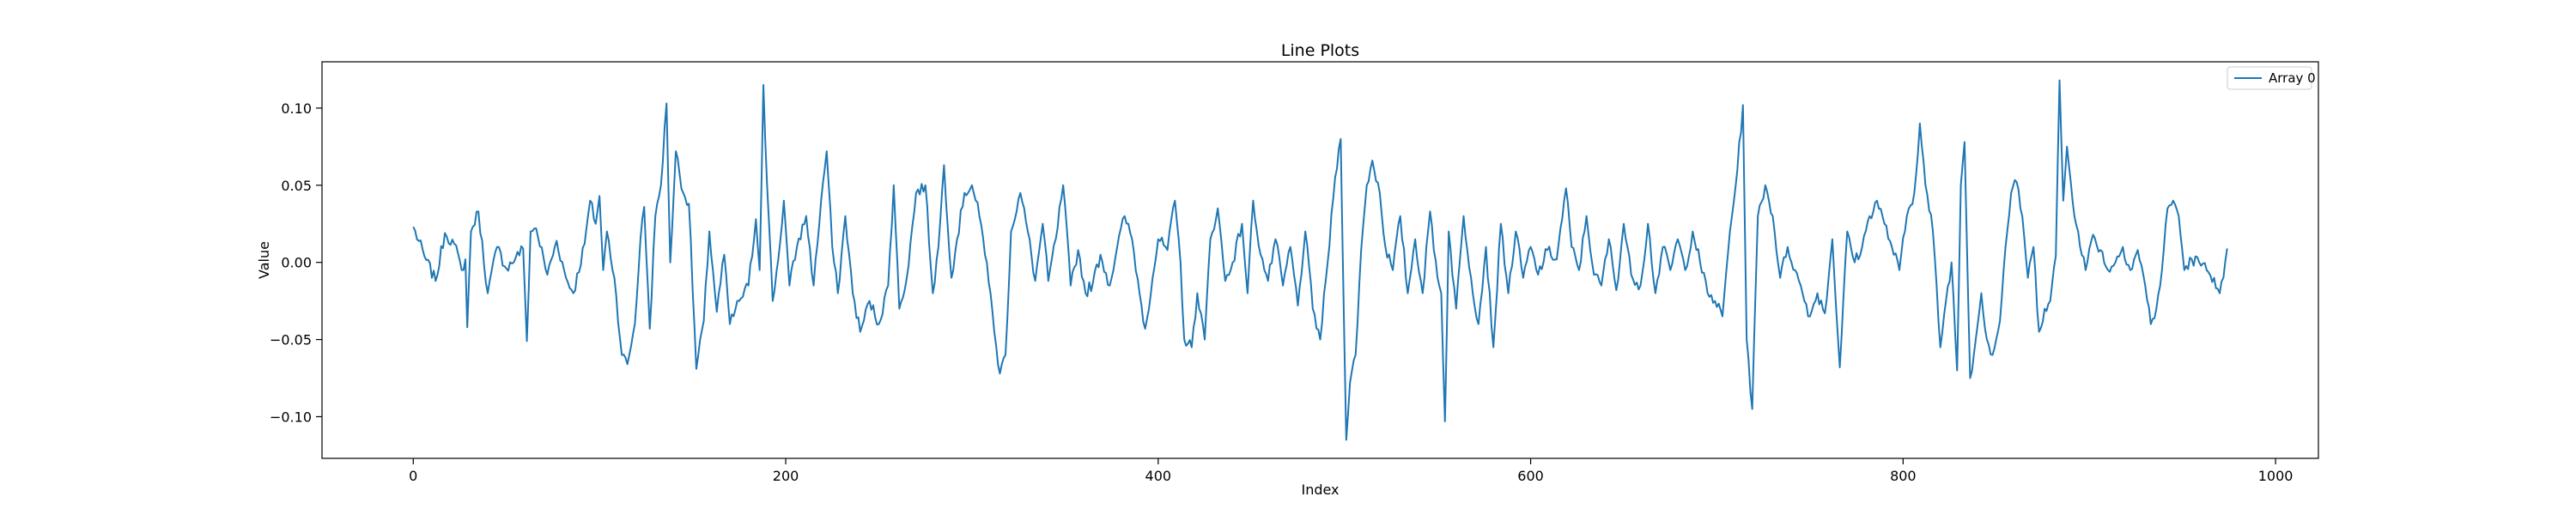 The image size is (2576, 515). Describe the element at coordinates (291, 340) in the screenshot. I see `y-tick-label: −0.05` at that location.